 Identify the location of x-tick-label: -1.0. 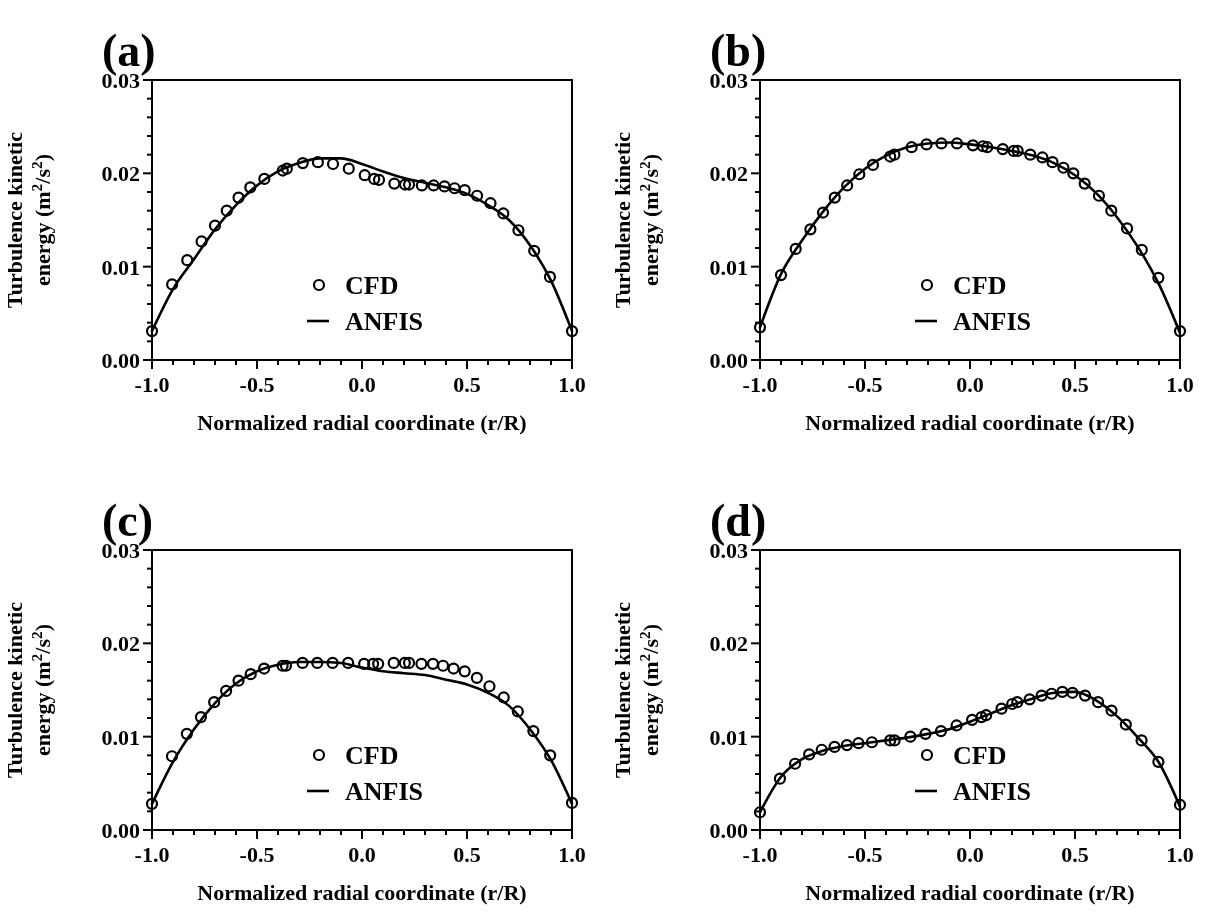
(152, 854).